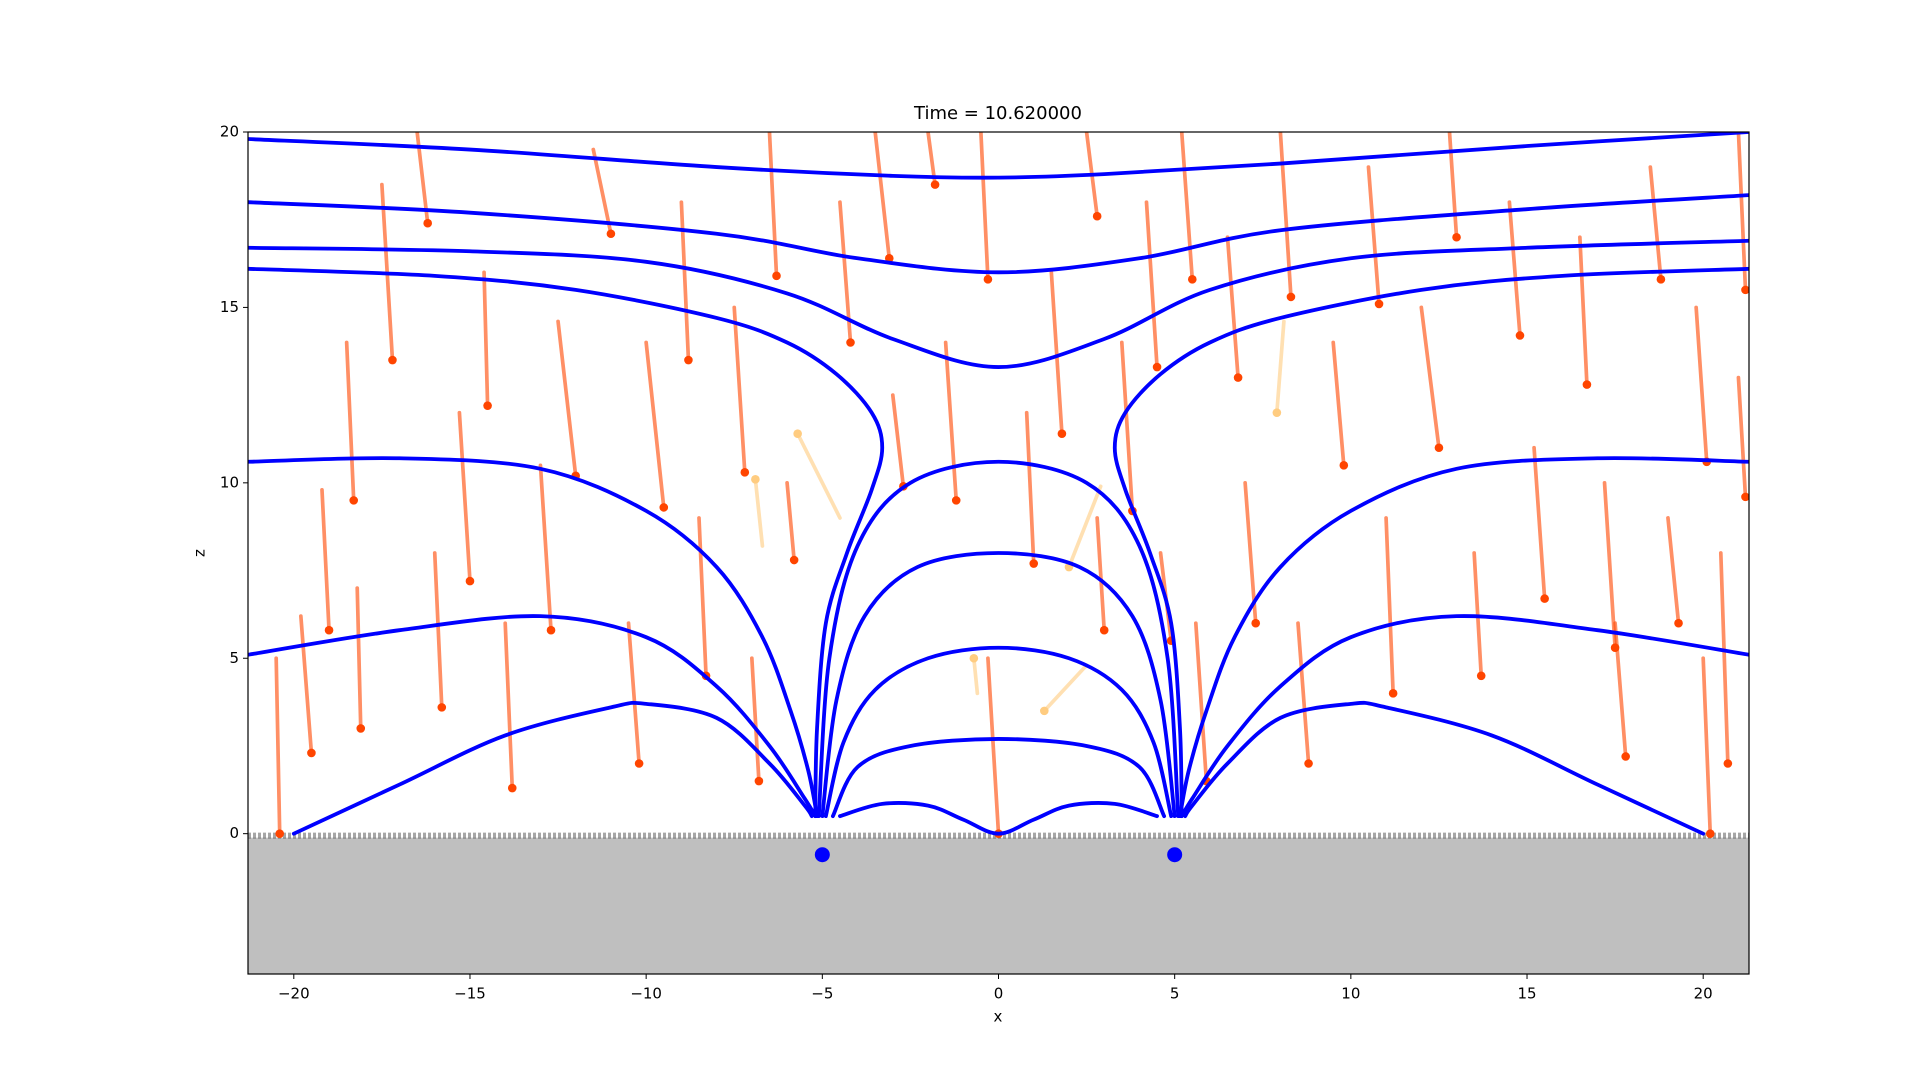 Image resolution: width=1920 pixels, height=1080 pixels. I want to click on y-tick-label: 0, so click(234, 833).